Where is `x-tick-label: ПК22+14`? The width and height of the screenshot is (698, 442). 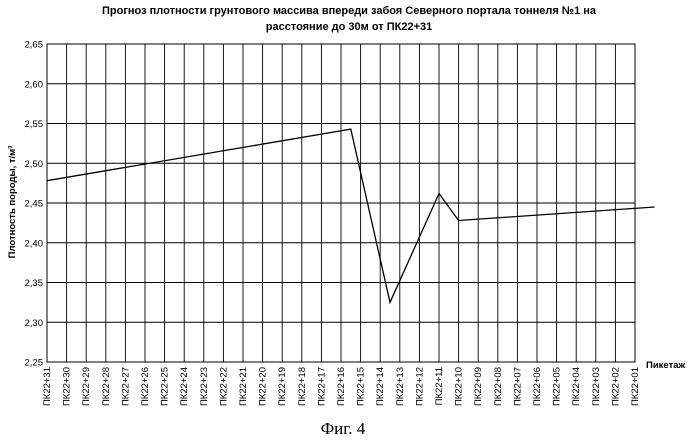
x-tick-label: ПК22+14 is located at coordinates (380, 386).